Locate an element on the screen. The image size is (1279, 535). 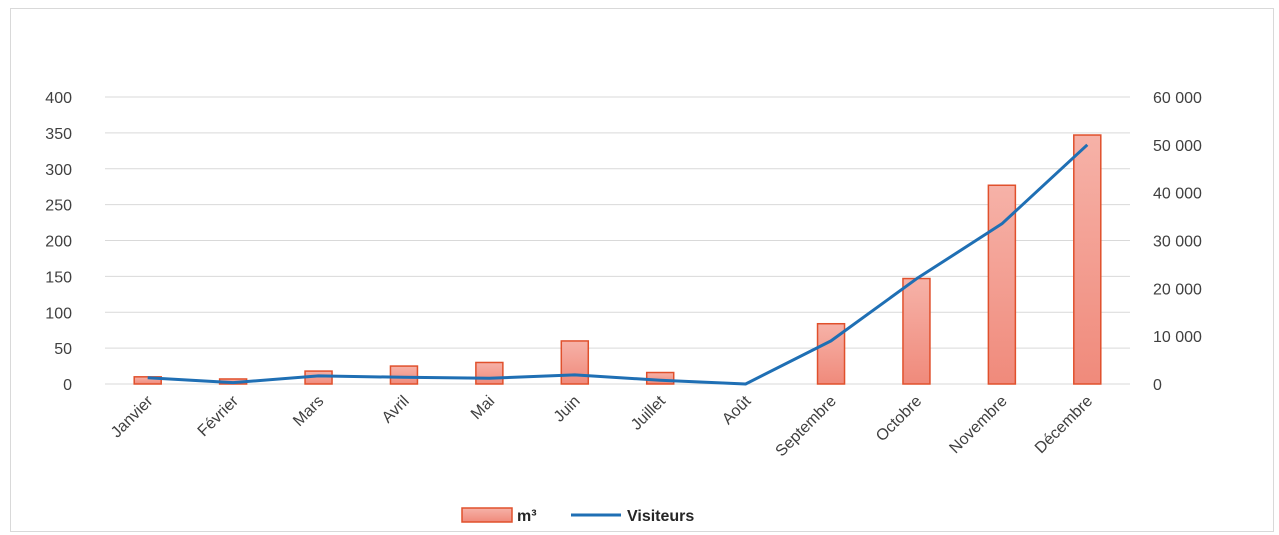
left-tick-label: 250 is located at coordinates (58, 206).